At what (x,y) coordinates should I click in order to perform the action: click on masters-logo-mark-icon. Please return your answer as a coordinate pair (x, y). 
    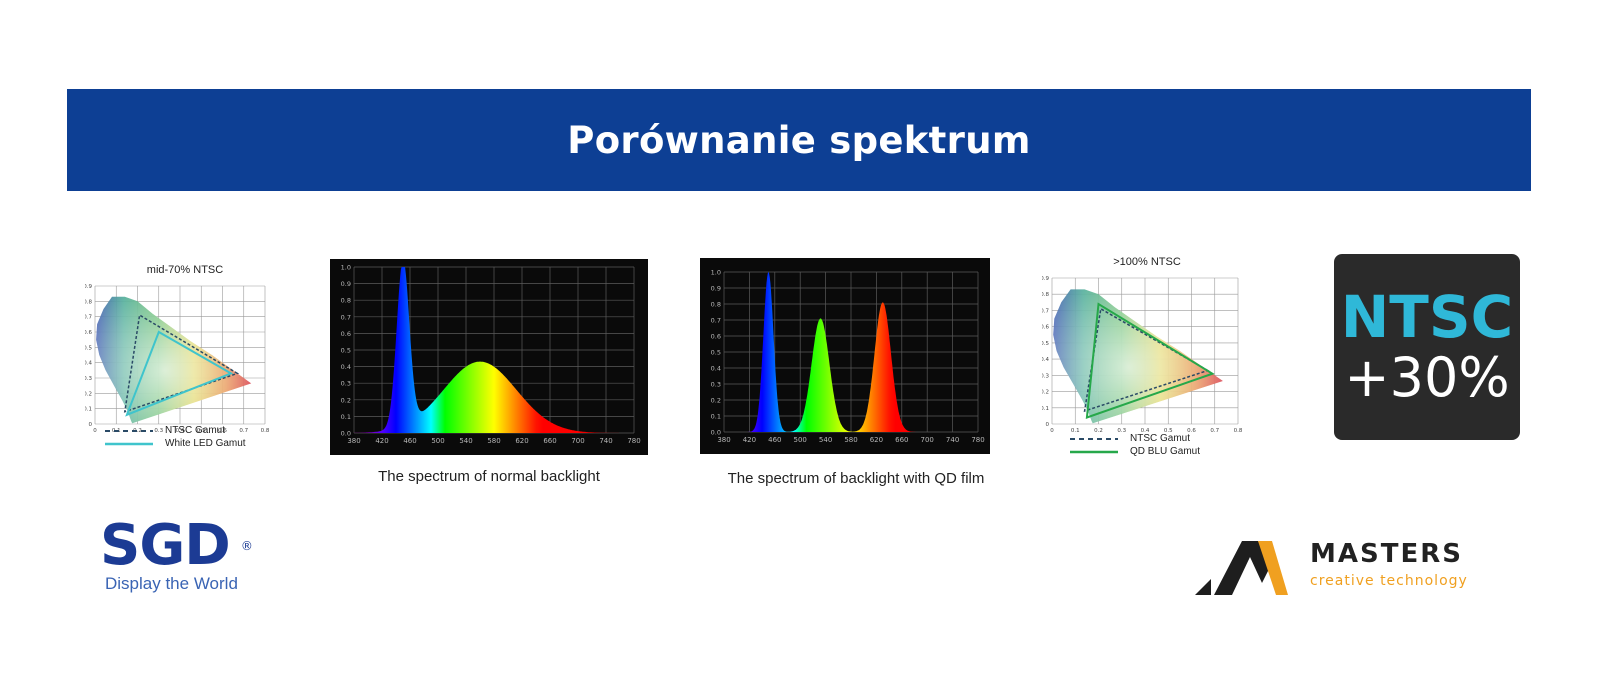
    Looking at the image, I should click on (1241, 568).